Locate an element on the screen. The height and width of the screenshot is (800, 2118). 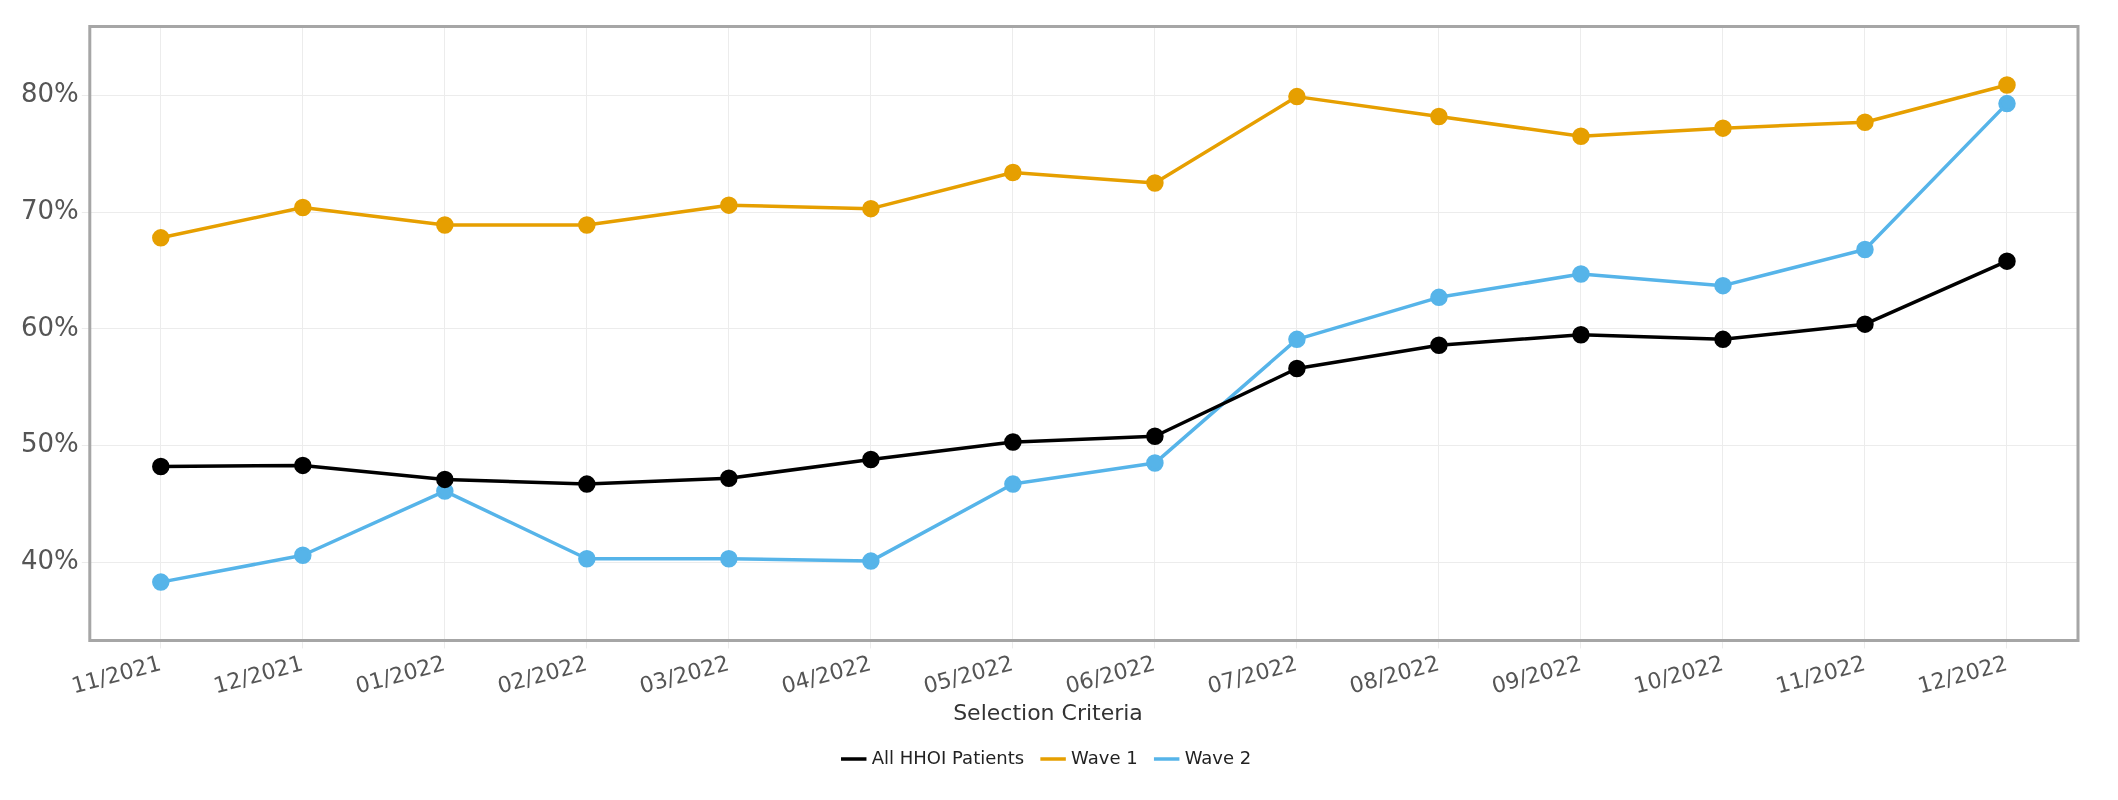
y-tick-label: 70% is located at coordinates (49, 209).